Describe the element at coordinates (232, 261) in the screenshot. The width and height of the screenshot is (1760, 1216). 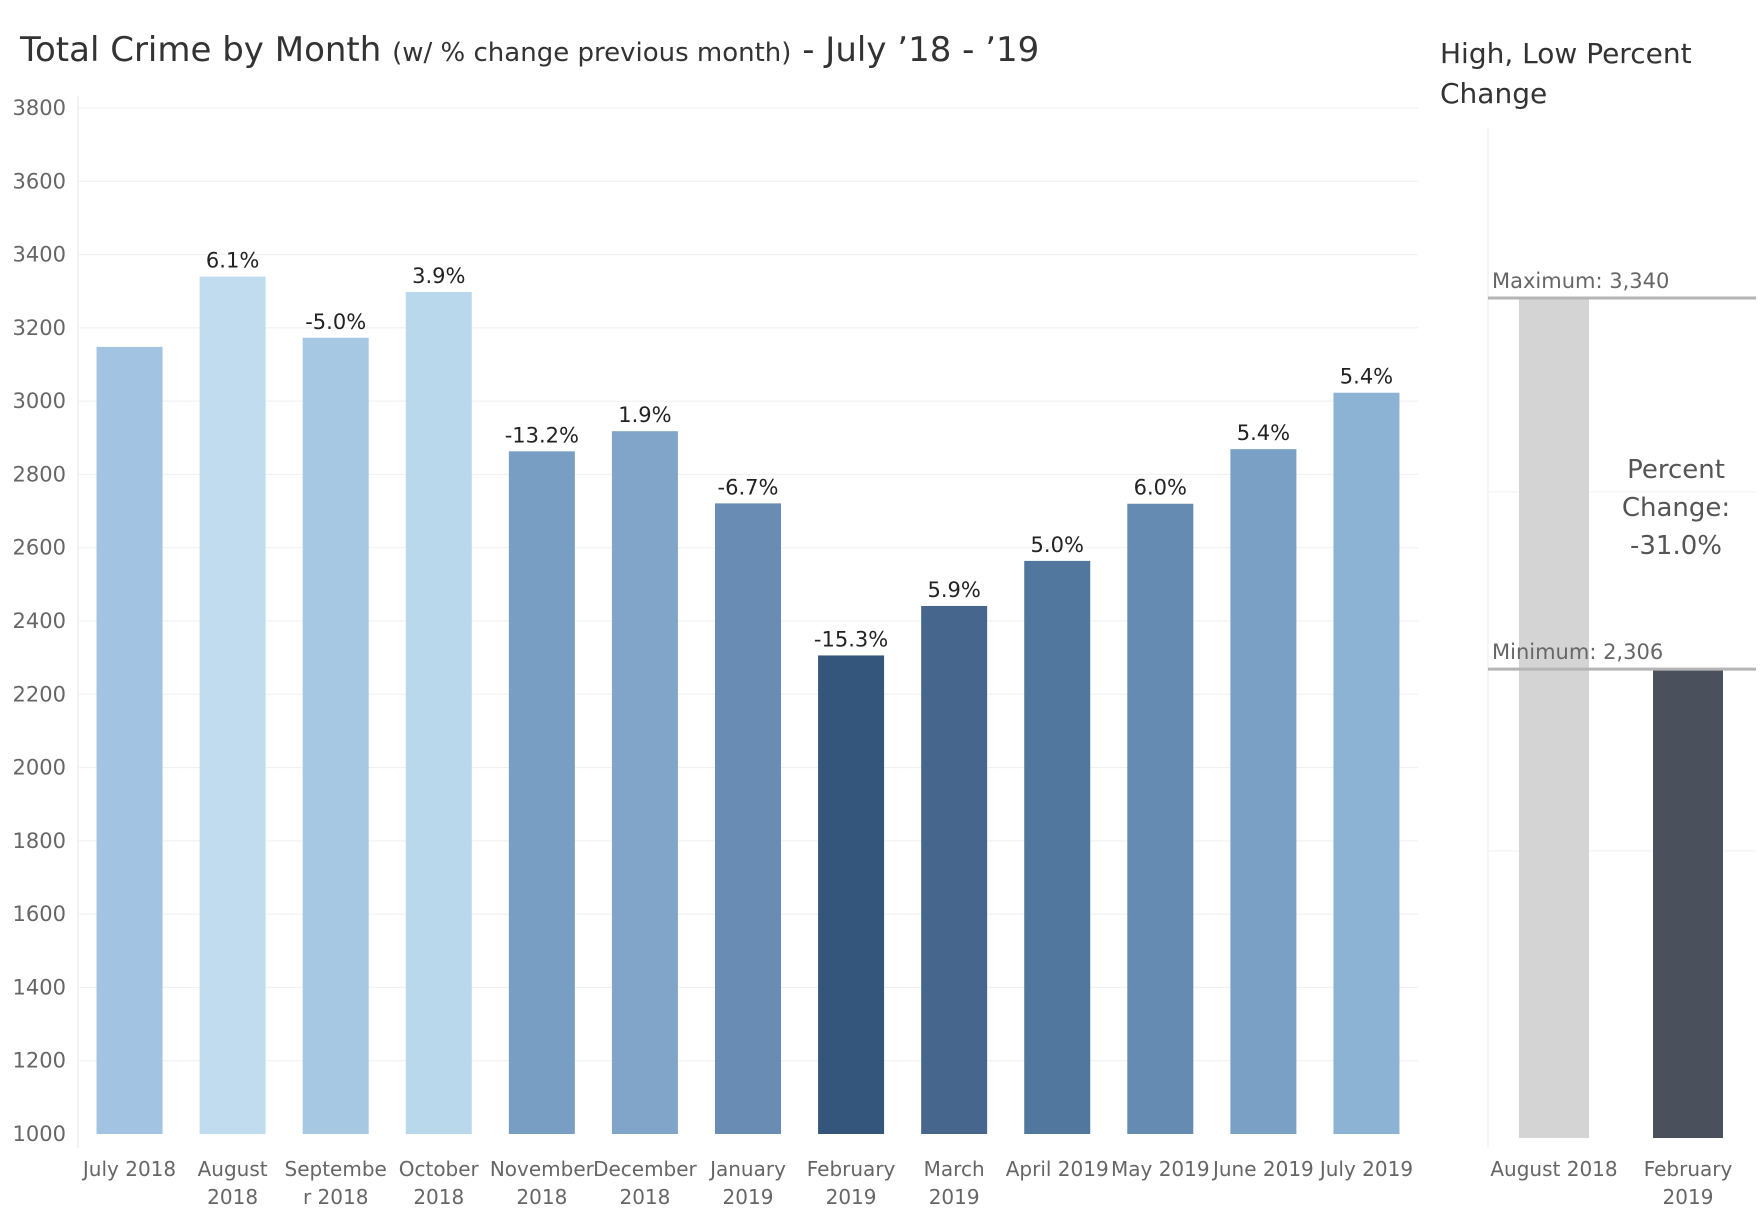
I see `data-label: 6.1%` at that location.